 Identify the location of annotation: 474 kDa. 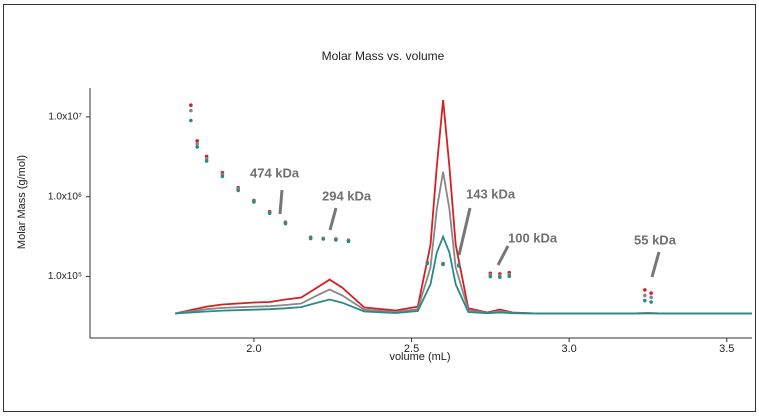
(275, 172).